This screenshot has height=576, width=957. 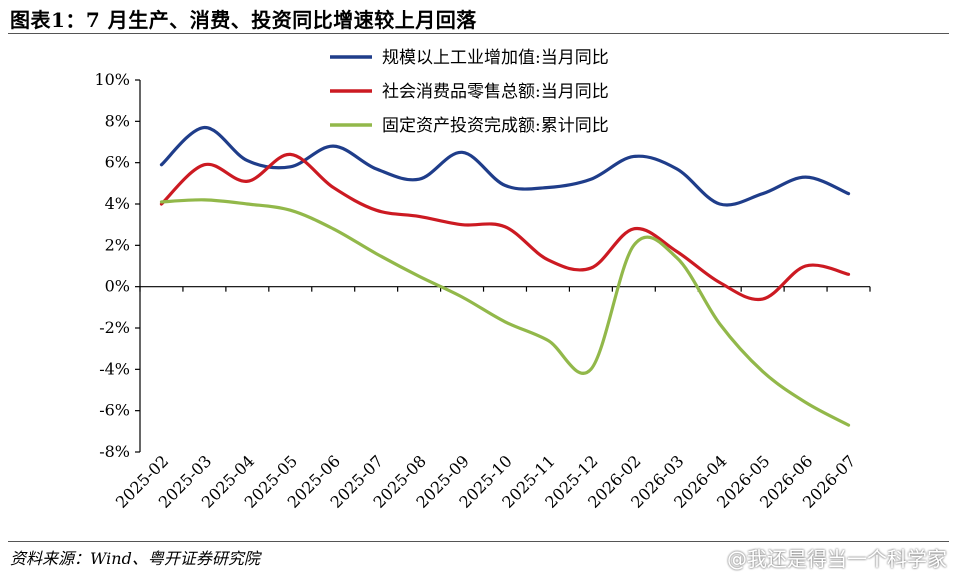 What do you see at coordinates (495, 92) in the screenshot?
I see `legend-label-2: 社会消费品零售总额:当月同比` at bounding box center [495, 92].